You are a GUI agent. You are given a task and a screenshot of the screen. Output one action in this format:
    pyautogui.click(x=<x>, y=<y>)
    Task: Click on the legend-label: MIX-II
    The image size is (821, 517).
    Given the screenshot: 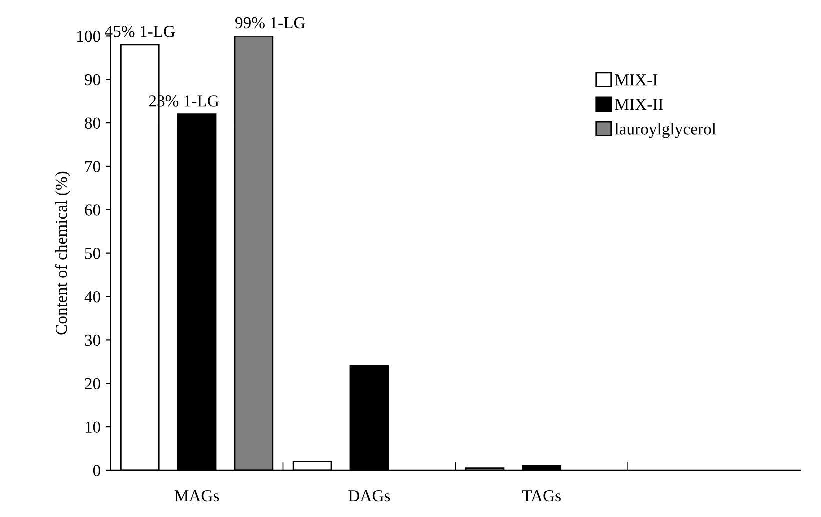 What is the action you would take?
    pyautogui.click(x=639, y=104)
    